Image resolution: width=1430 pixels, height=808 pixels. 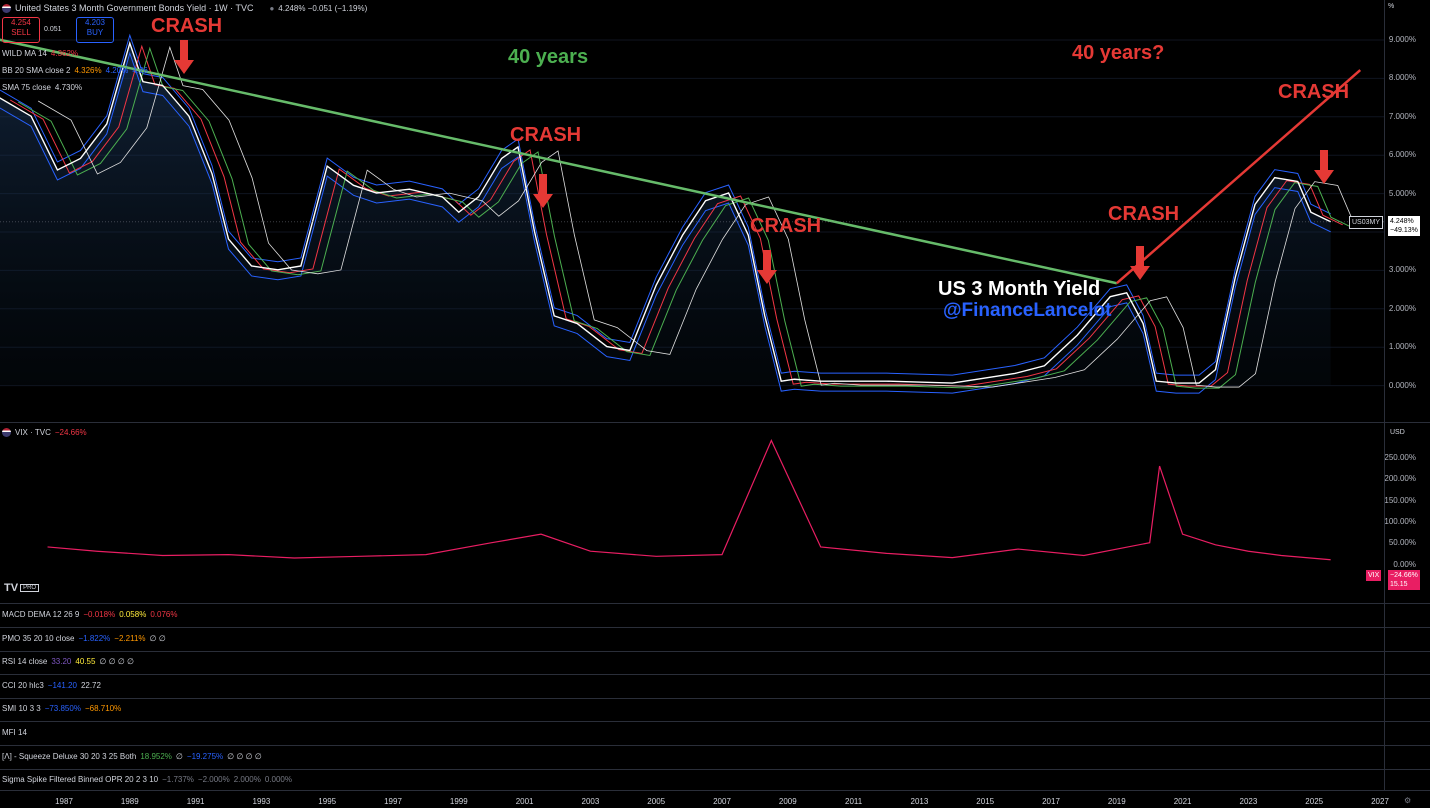 What do you see at coordinates (24, 53) in the screenshot?
I see `legend-name: WILD MA 14` at bounding box center [24, 53].